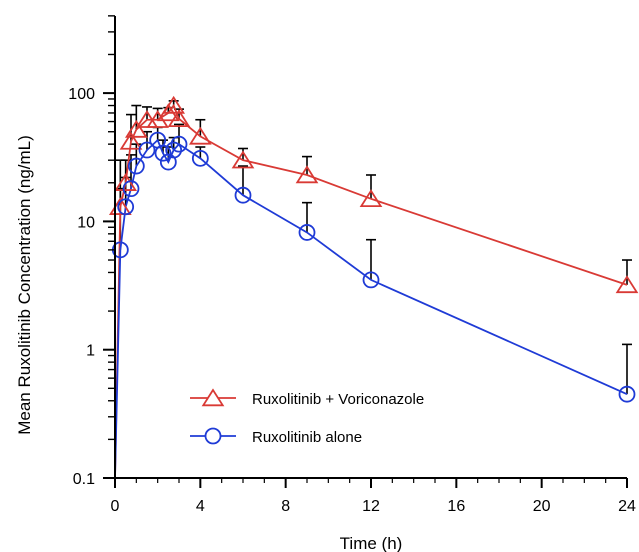  What do you see at coordinates (456, 506) in the screenshot?
I see `x-tick-label: 16` at bounding box center [456, 506].